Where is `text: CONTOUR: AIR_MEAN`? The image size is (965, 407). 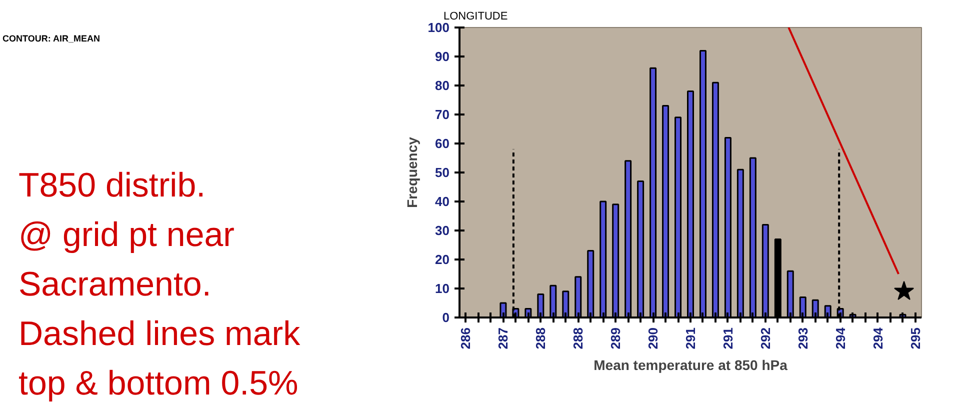 text: CONTOUR: AIR_MEAN is located at coordinates (51, 39).